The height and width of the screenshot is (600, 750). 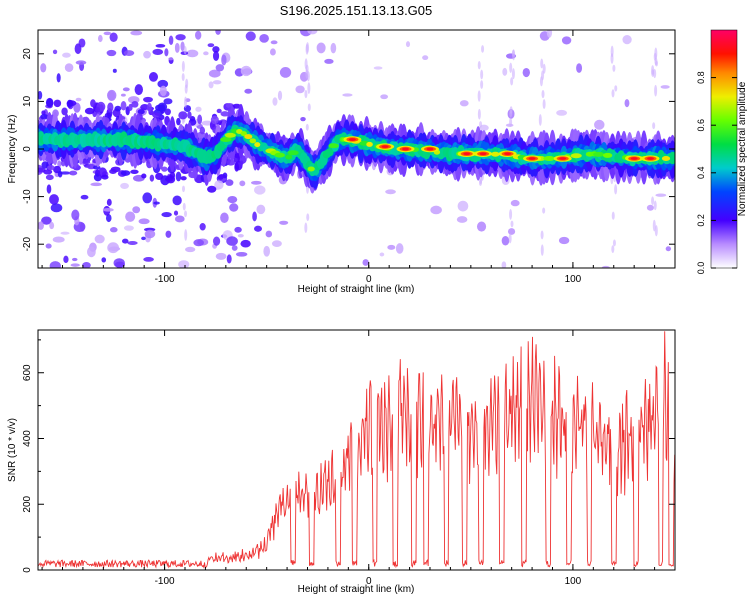 What do you see at coordinates (27, 196) in the screenshot?
I see `spectrogram-y-tick-label: -10` at bounding box center [27, 196].